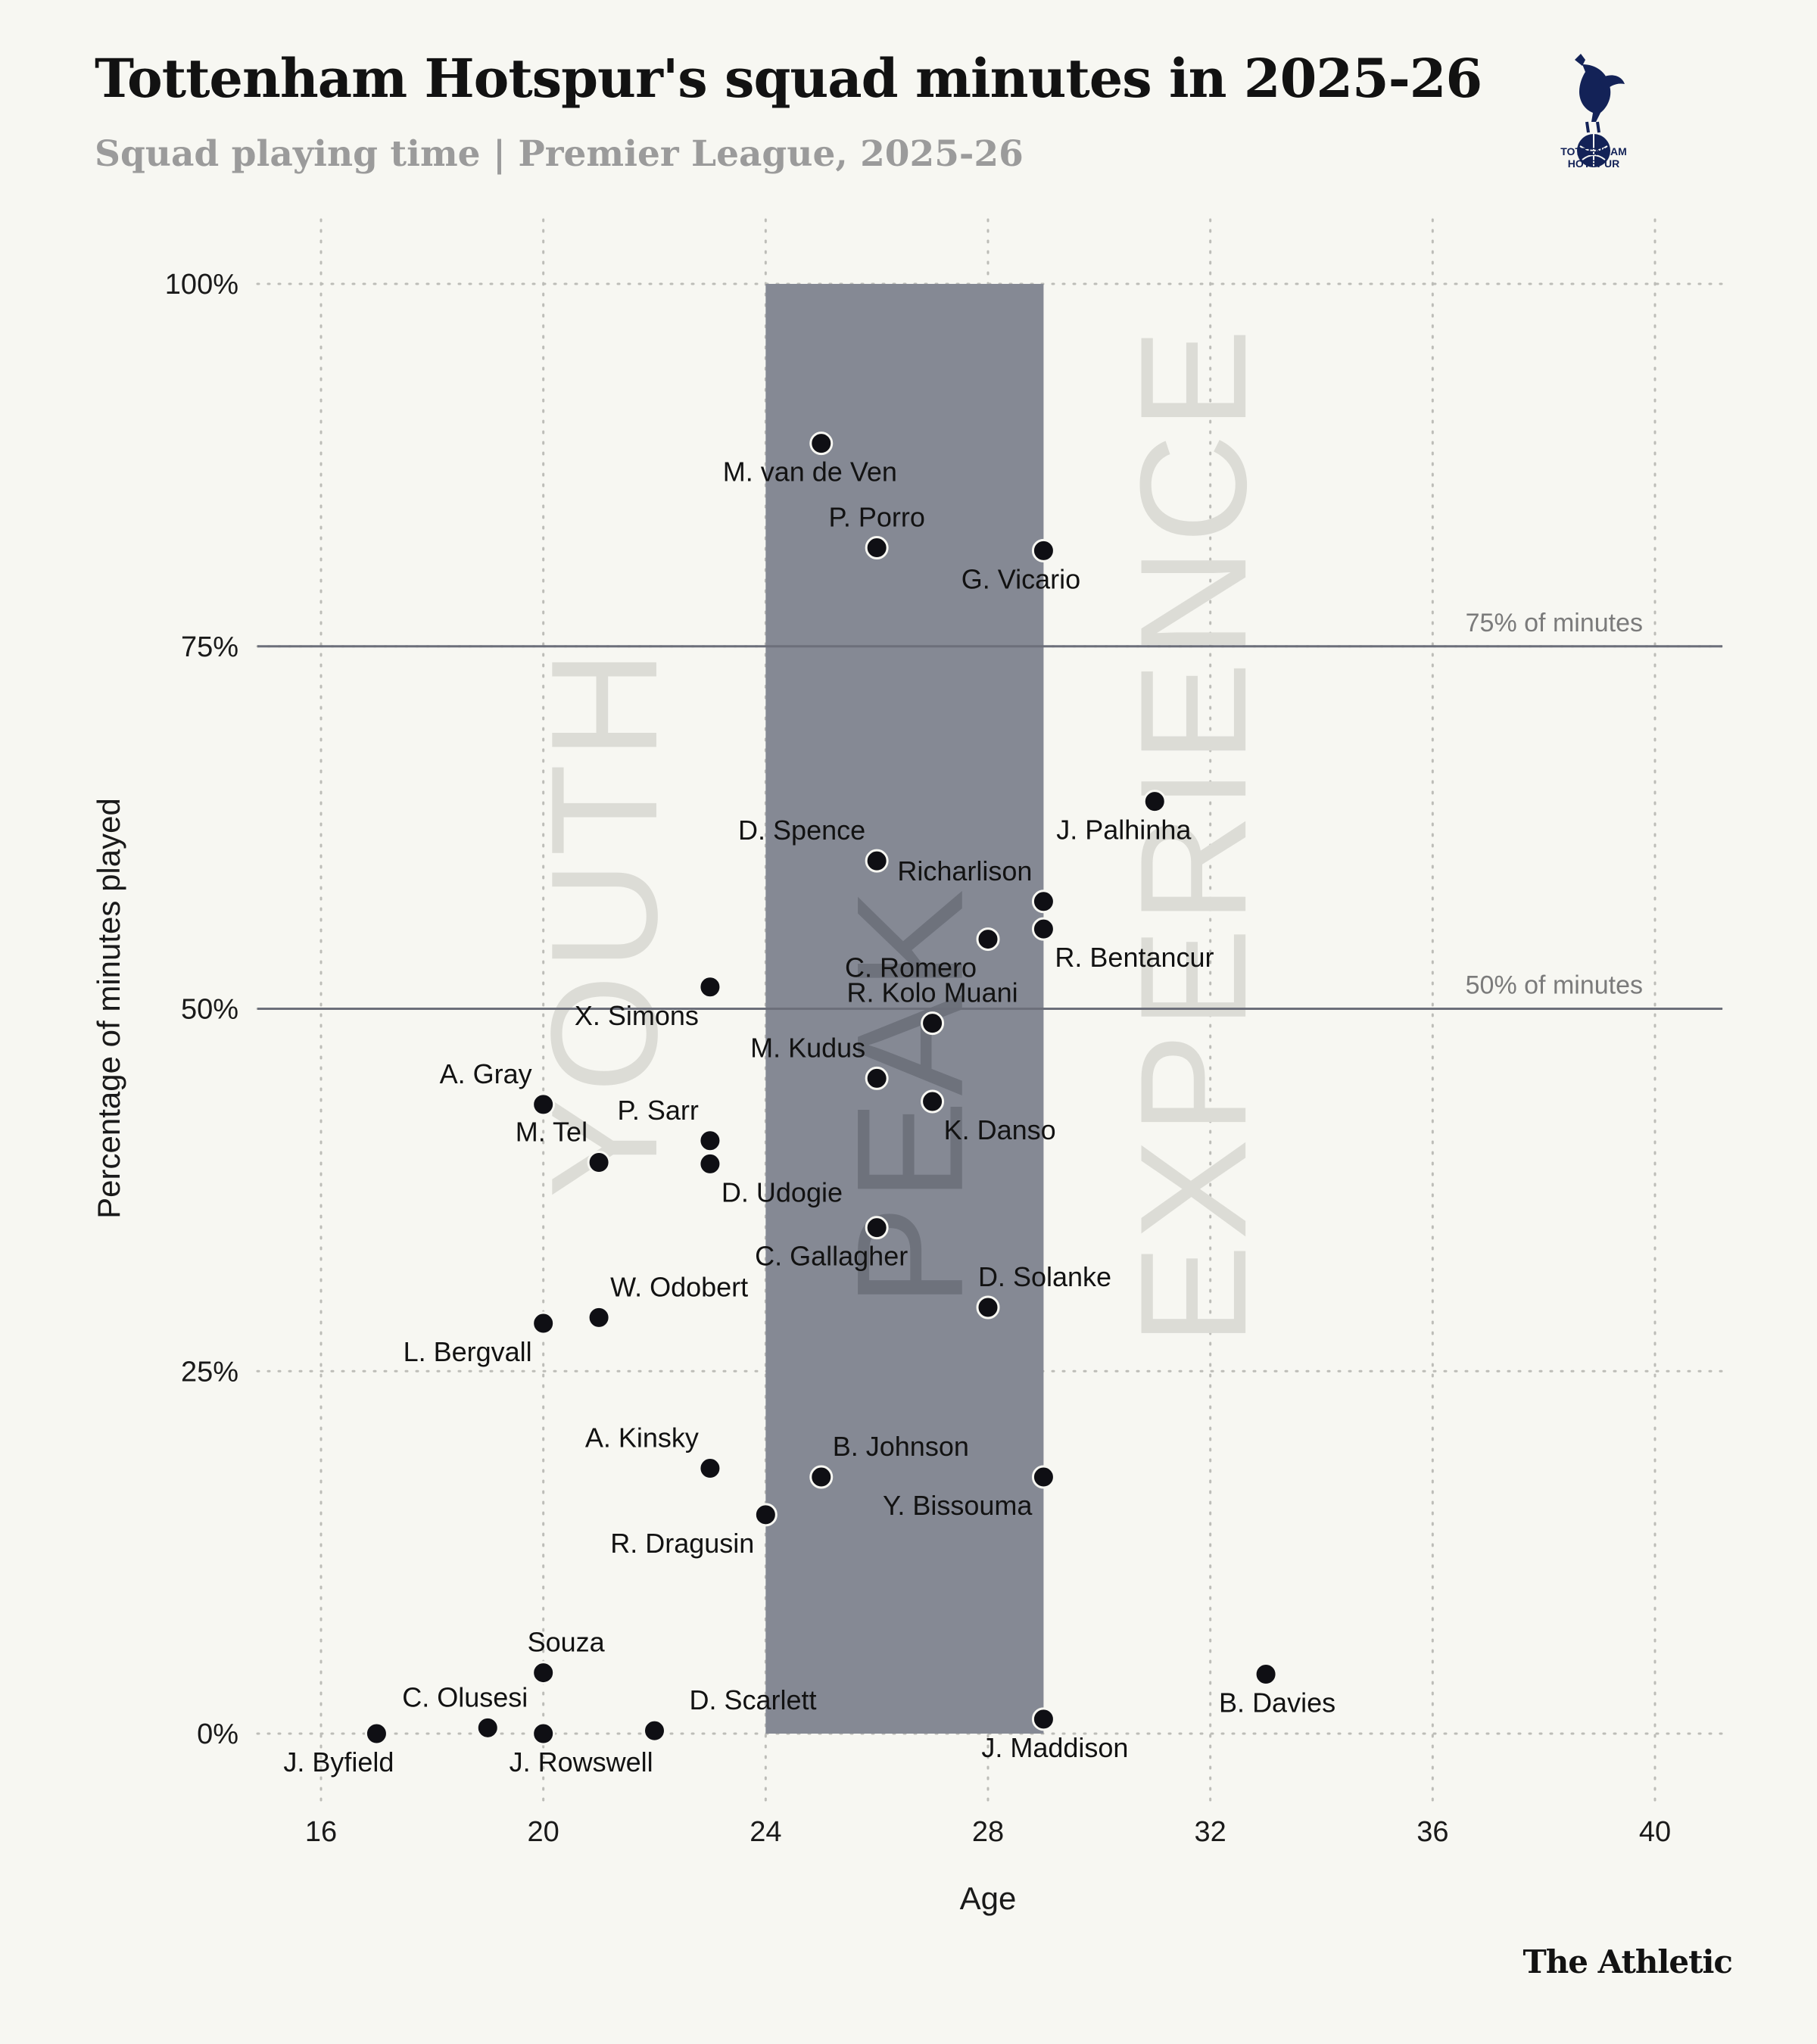 The height and width of the screenshot is (2044, 1817). What do you see at coordinates (486, 1073) in the screenshot?
I see `player-label: A. Gray` at bounding box center [486, 1073].